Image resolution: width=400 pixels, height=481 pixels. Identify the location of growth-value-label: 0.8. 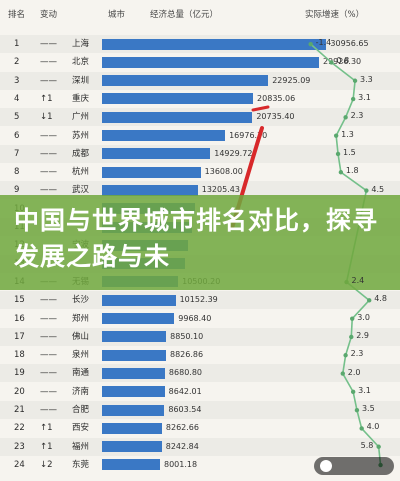
(343, 61).